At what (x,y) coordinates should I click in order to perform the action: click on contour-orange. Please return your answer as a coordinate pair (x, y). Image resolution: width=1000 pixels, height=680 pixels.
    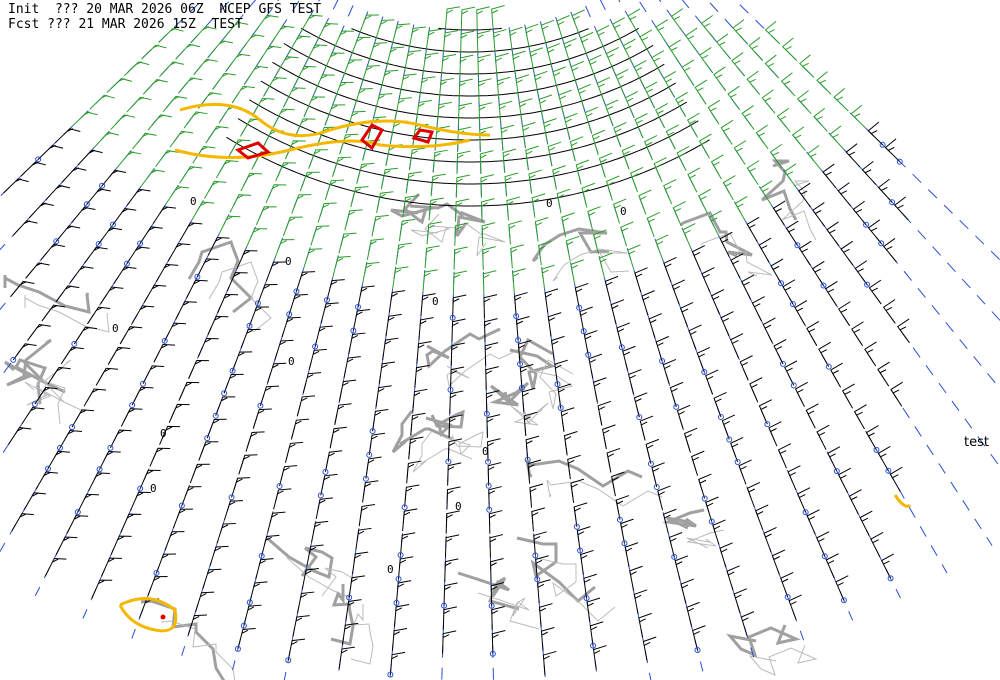
    Looking at the image, I should click on (322, 148).